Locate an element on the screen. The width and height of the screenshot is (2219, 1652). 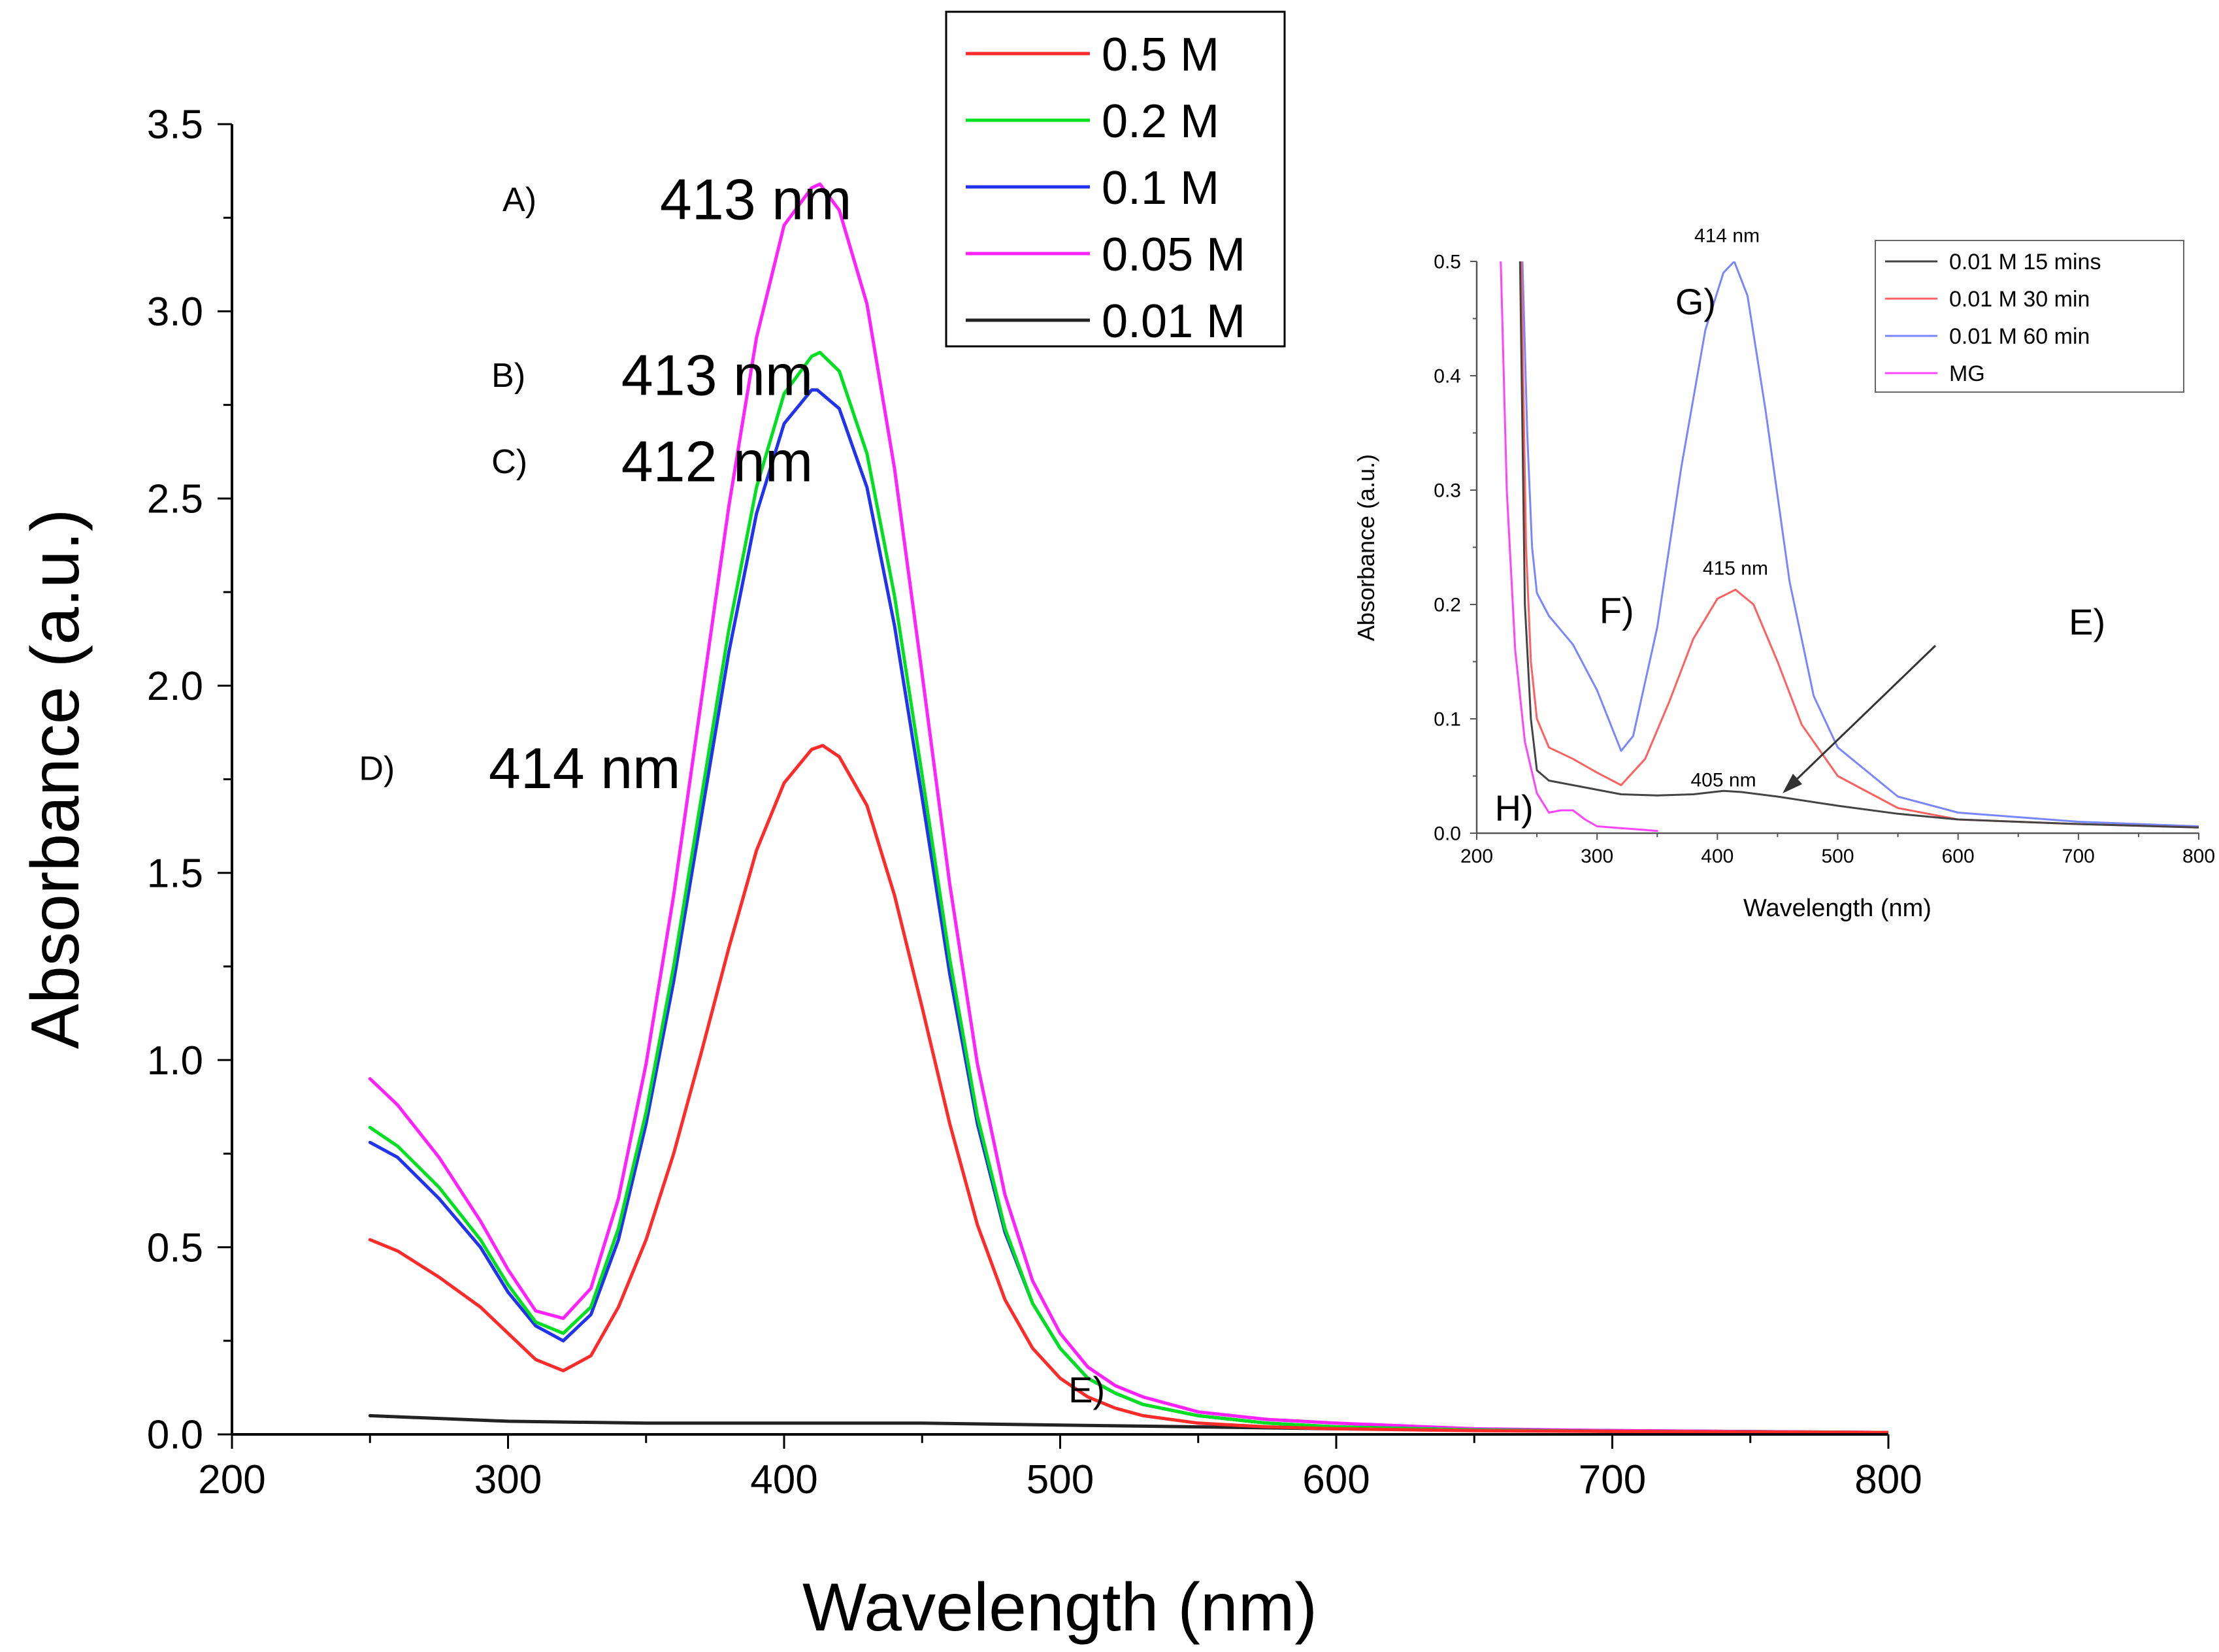
main-legend: 0.5 M 0.2 M 0.1 M 0.05 M 0.01 M is located at coordinates (1115, 179).